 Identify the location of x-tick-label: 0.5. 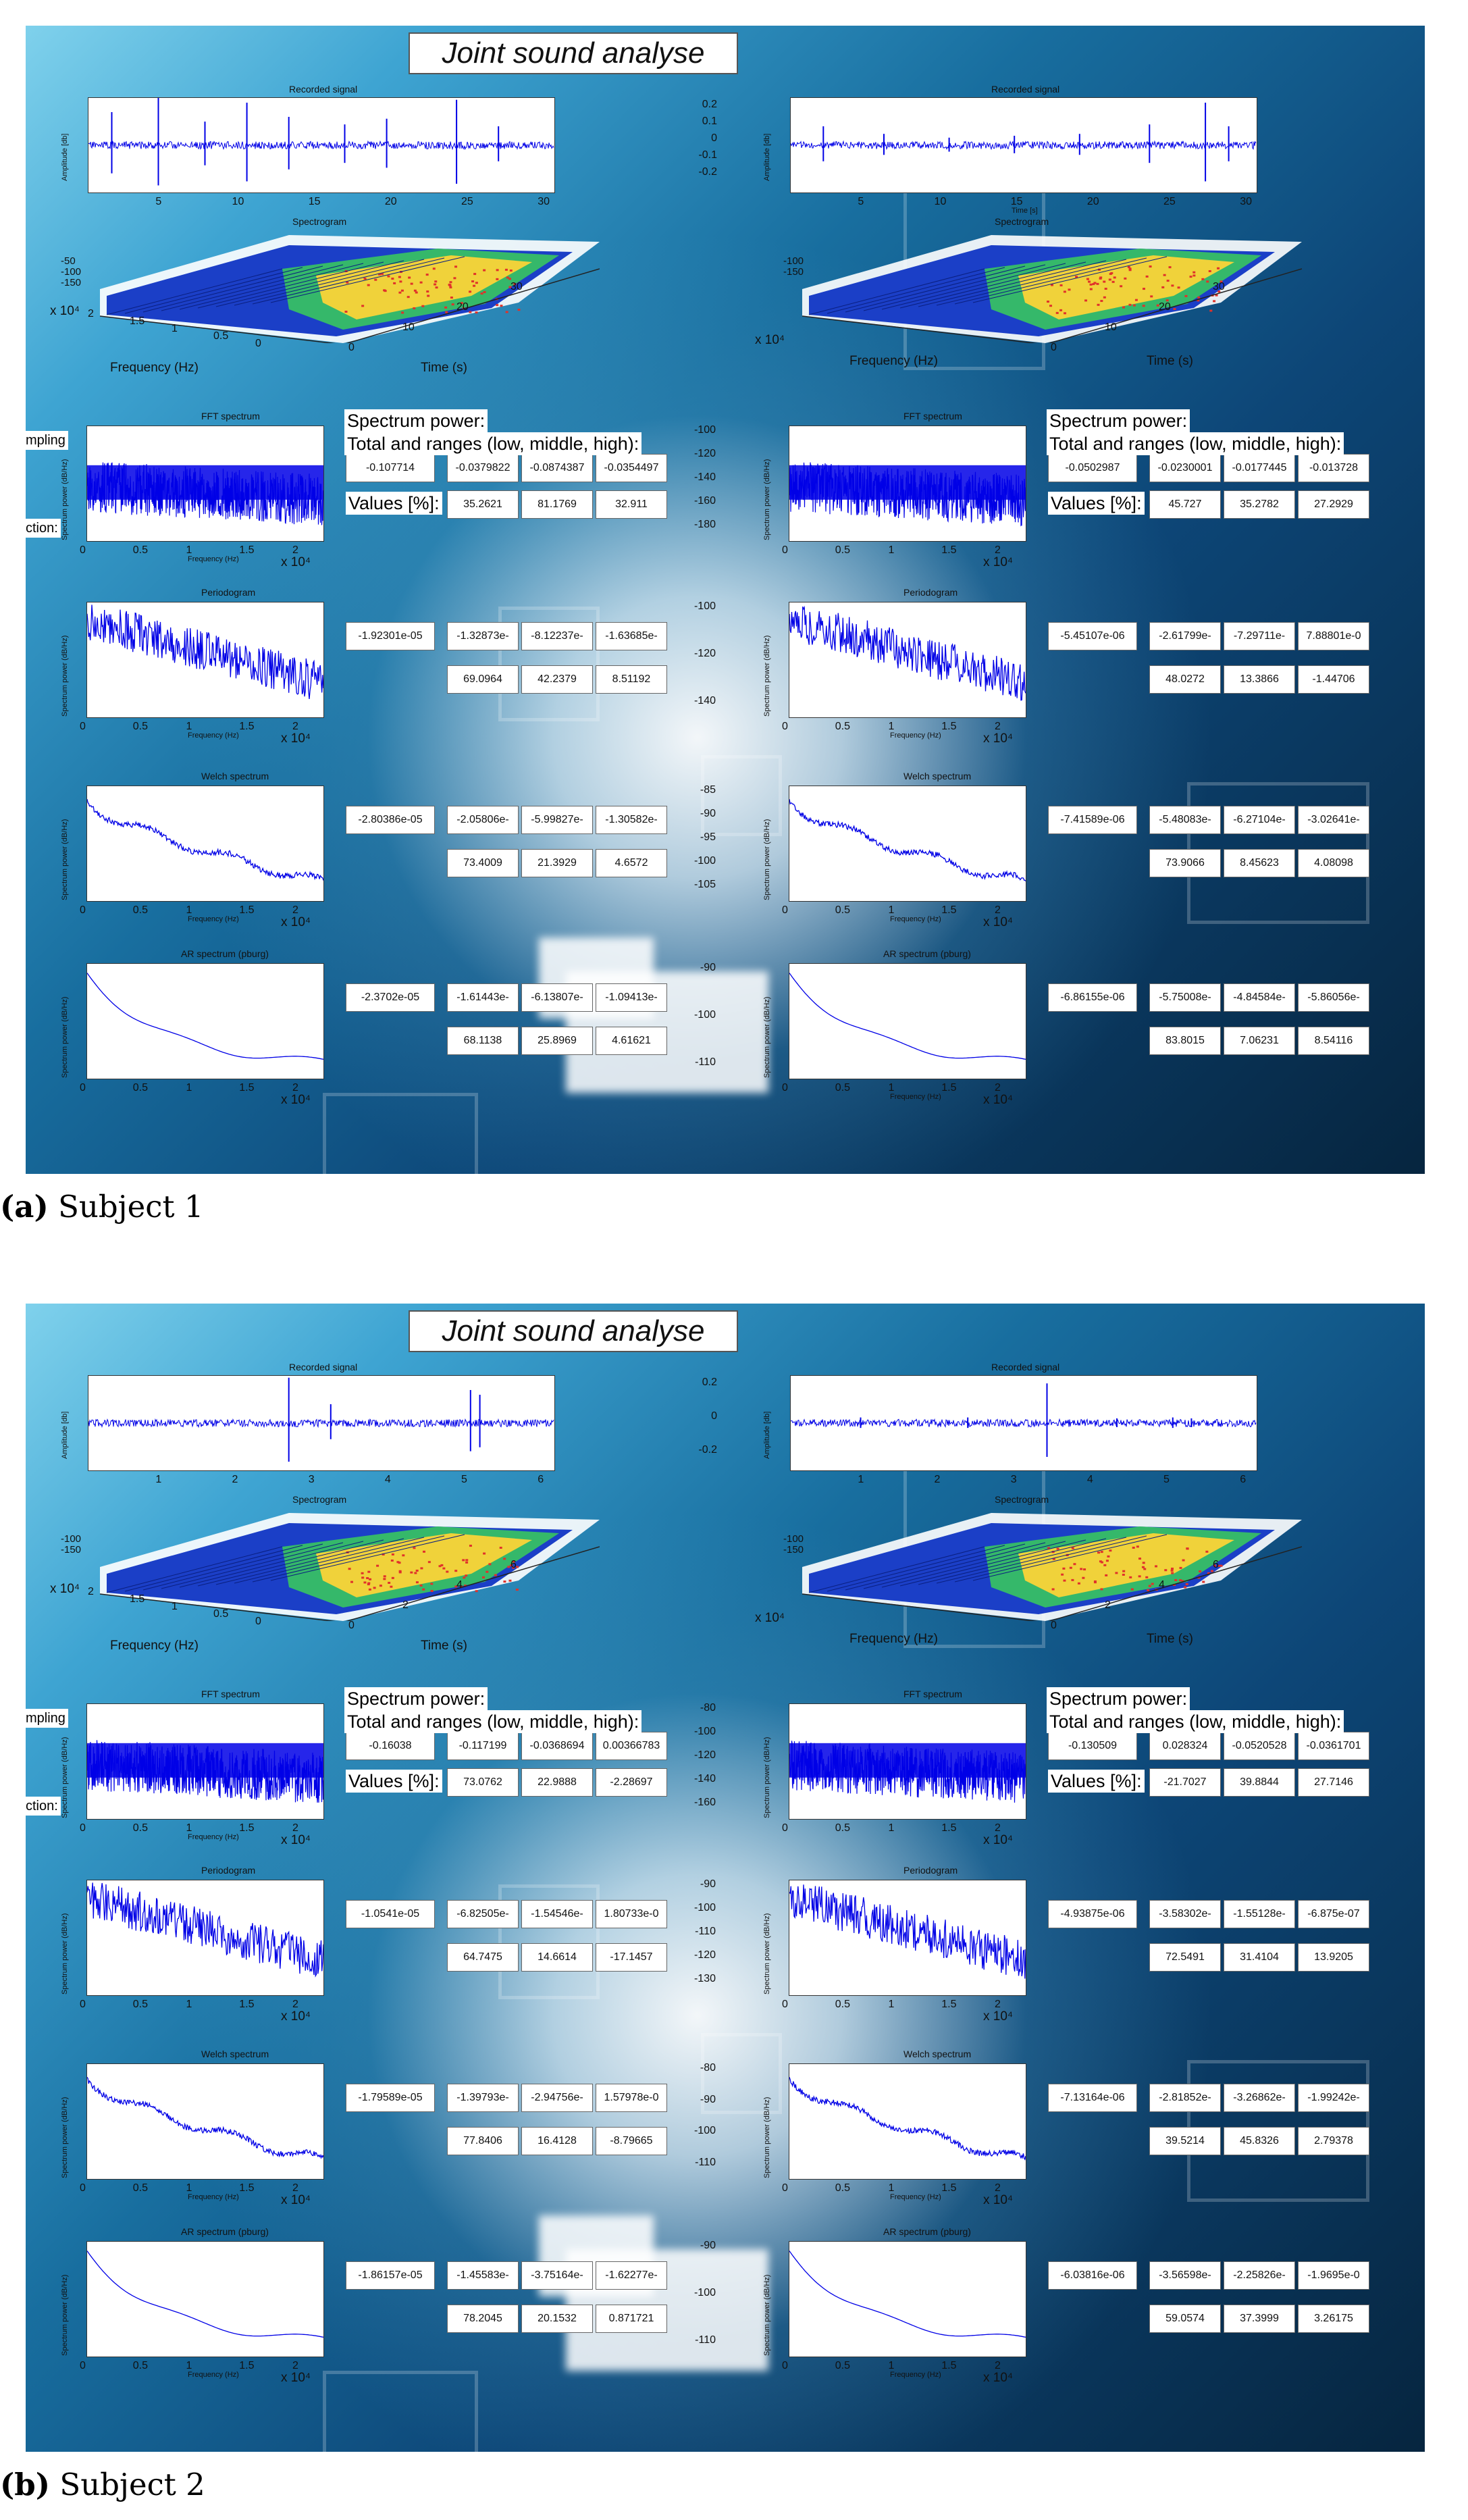
(140, 1088).